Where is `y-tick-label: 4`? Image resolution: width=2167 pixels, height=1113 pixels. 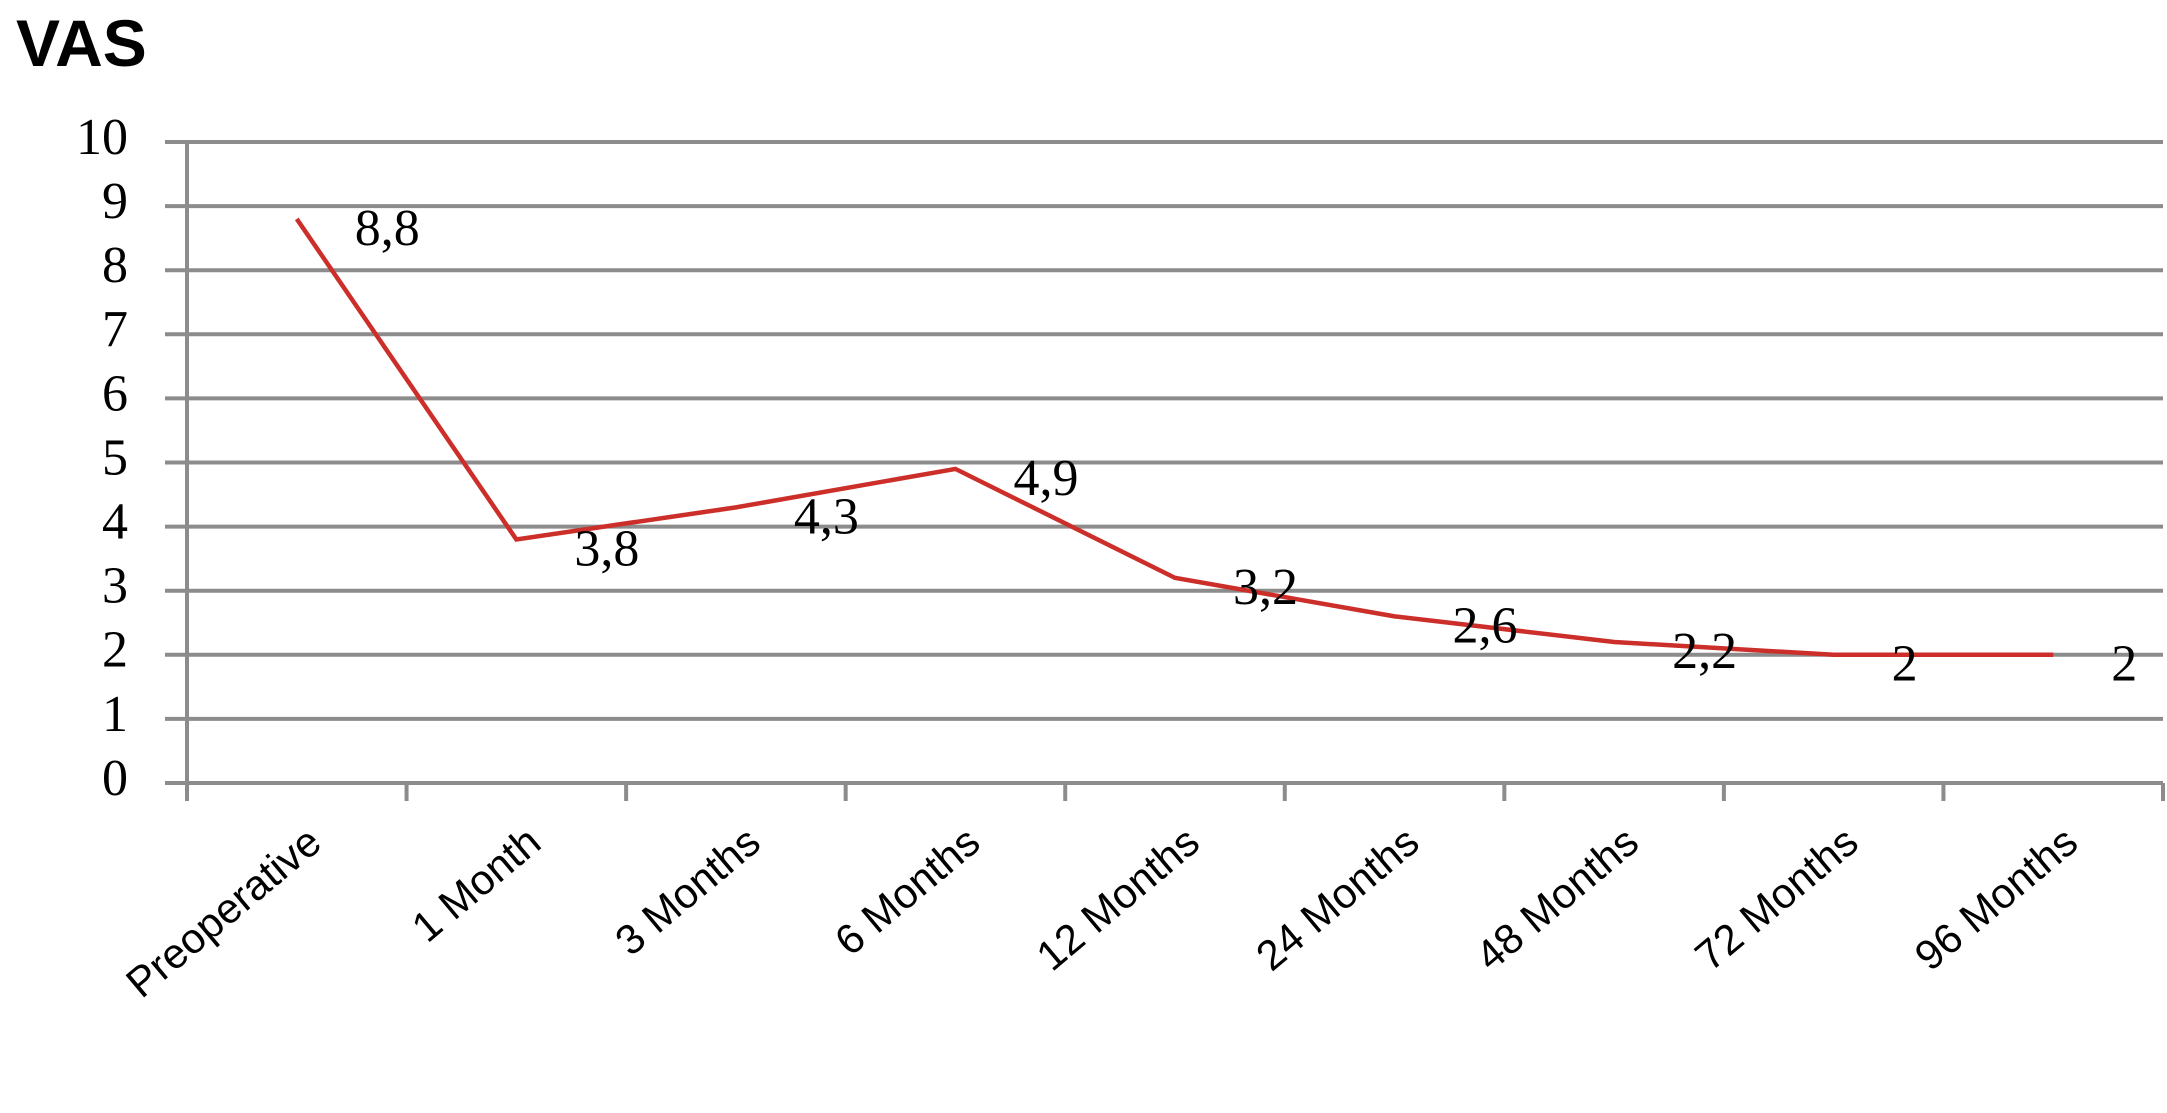 y-tick-label: 4 is located at coordinates (115, 522).